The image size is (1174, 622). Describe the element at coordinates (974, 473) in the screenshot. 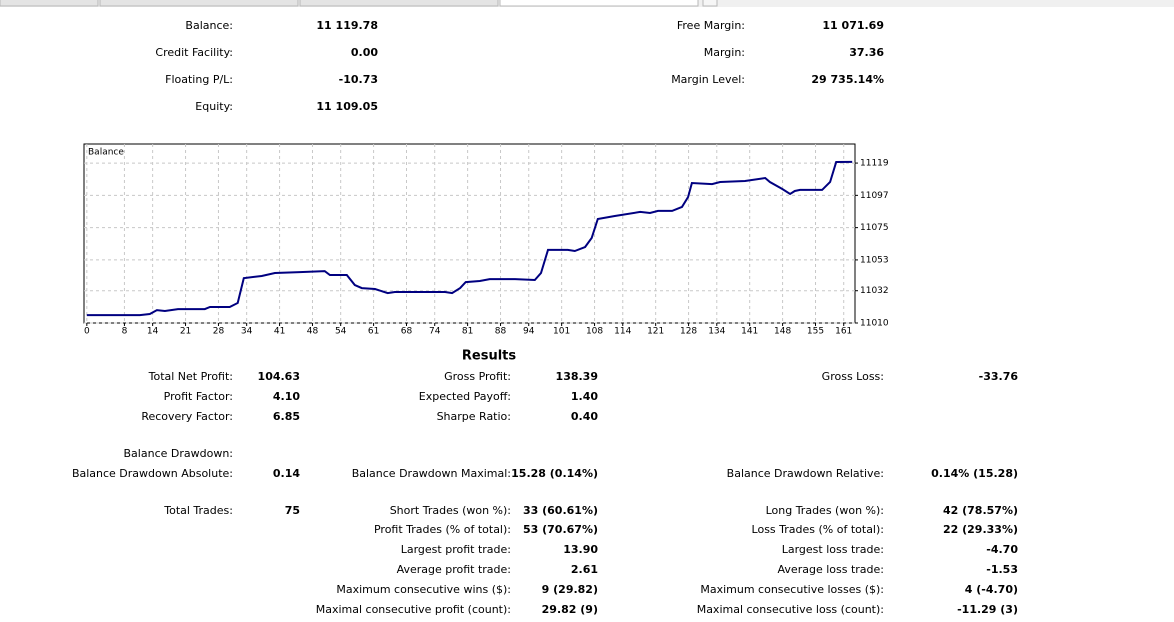

I see `result-value: 0.14% (15.28)` at that location.